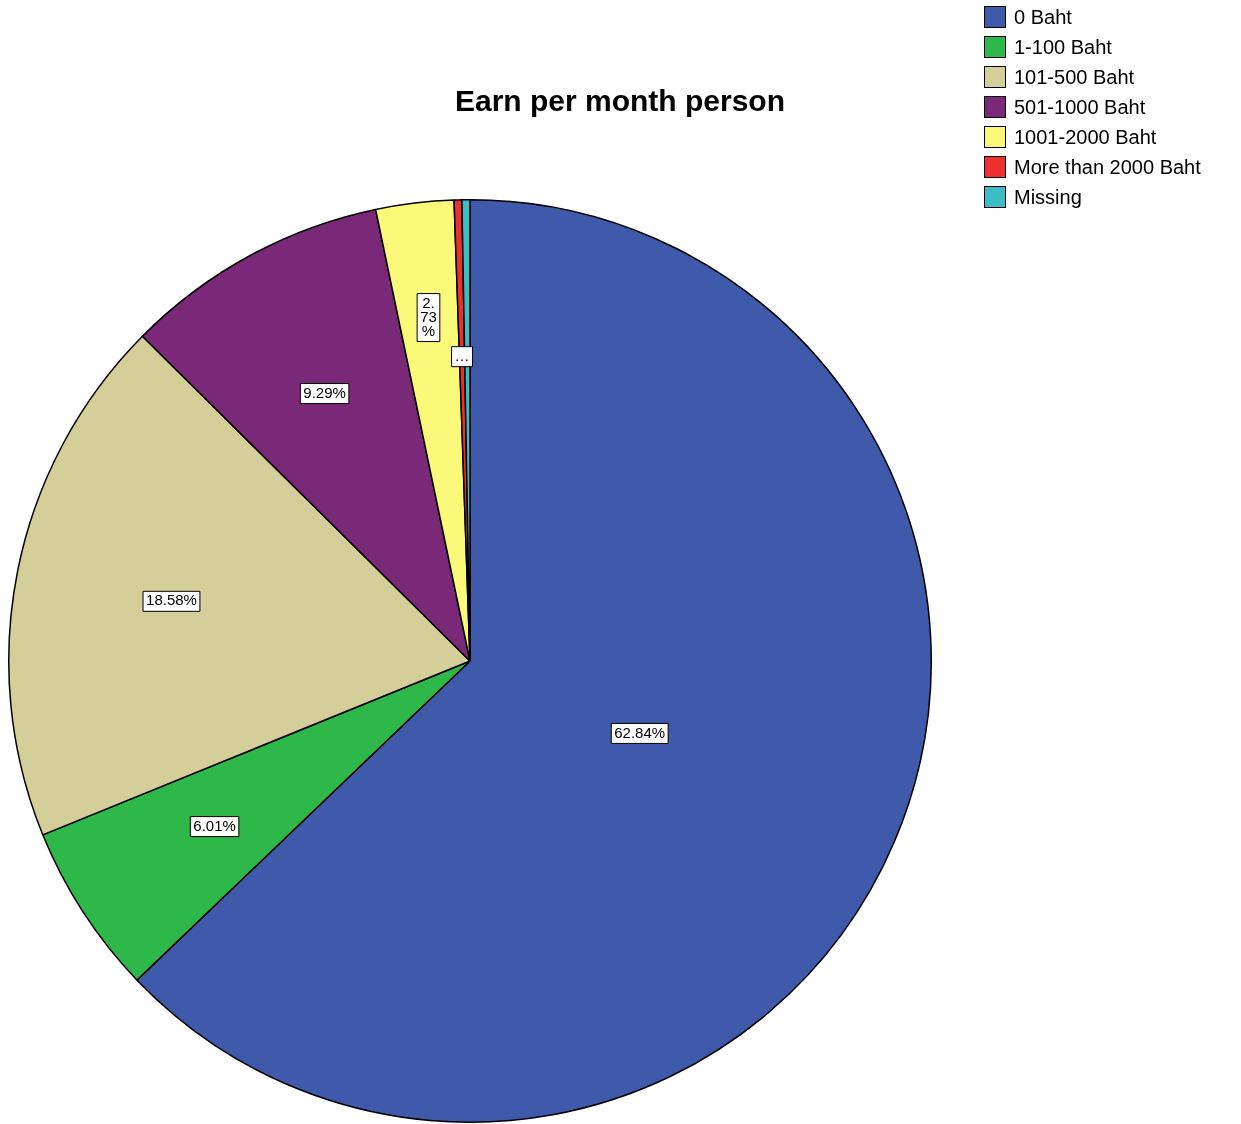  What do you see at coordinates (1048, 197) in the screenshot?
I see `legend-label: Missing` at bounding box center [1048, 197].